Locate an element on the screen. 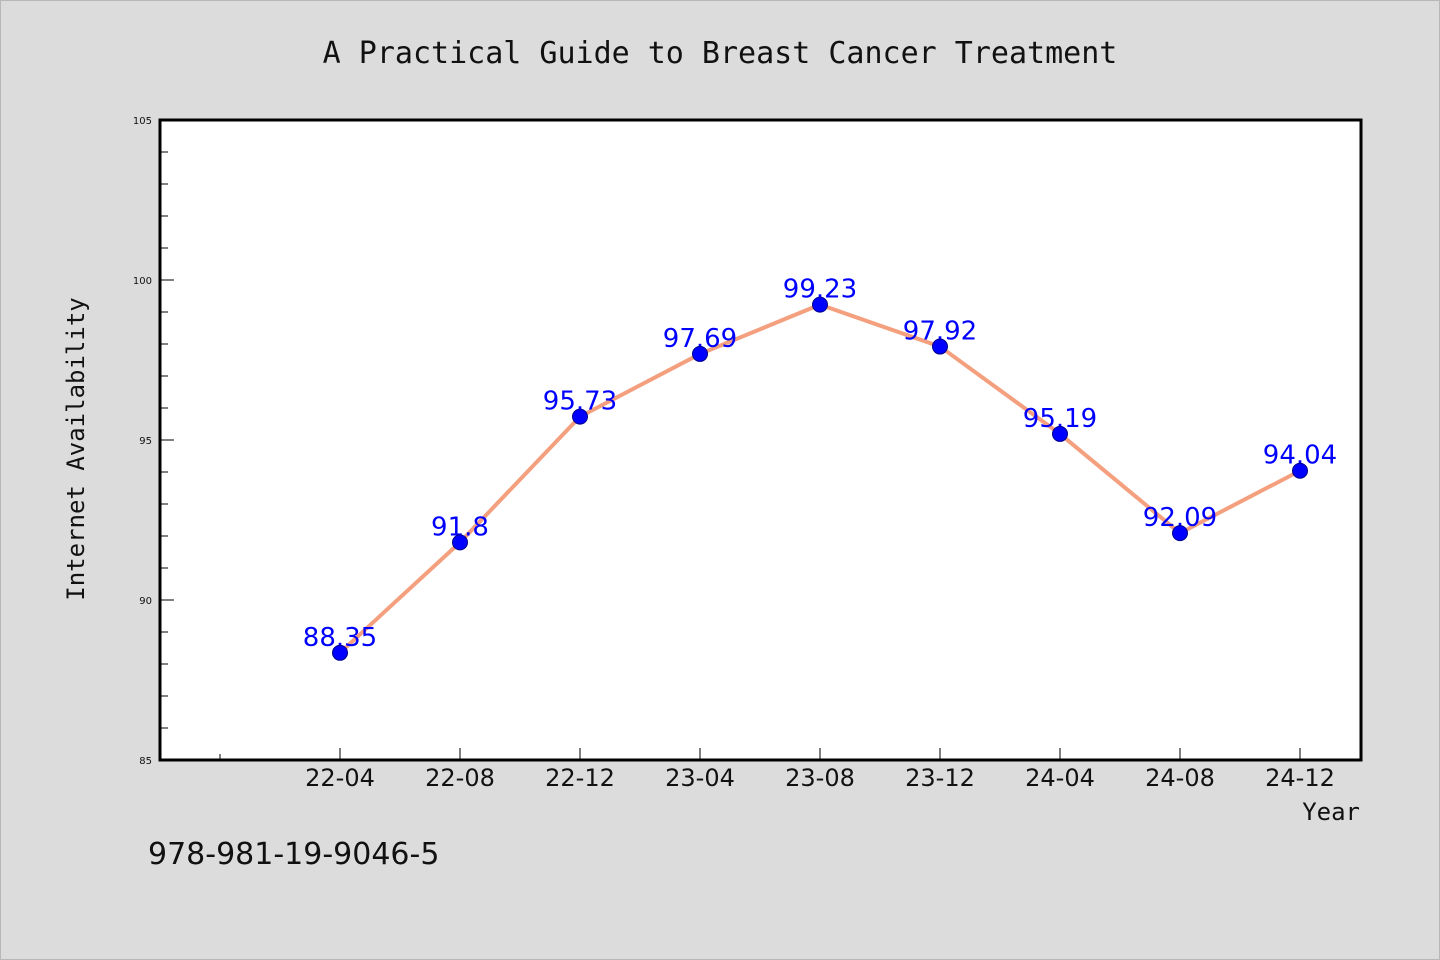 Image resolution: width=1440 pixels, height=960 pixels. y-axis-label: Internet Availability is located at coordinates (76, 448).